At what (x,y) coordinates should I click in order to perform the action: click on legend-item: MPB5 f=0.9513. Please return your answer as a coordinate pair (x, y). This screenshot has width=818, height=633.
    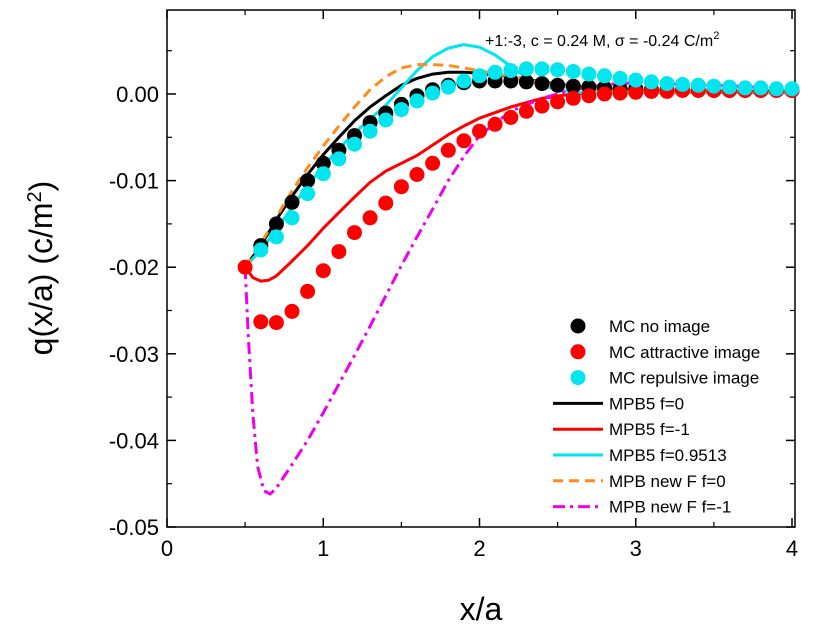
    Looking at the image, I should click on (640, 455).